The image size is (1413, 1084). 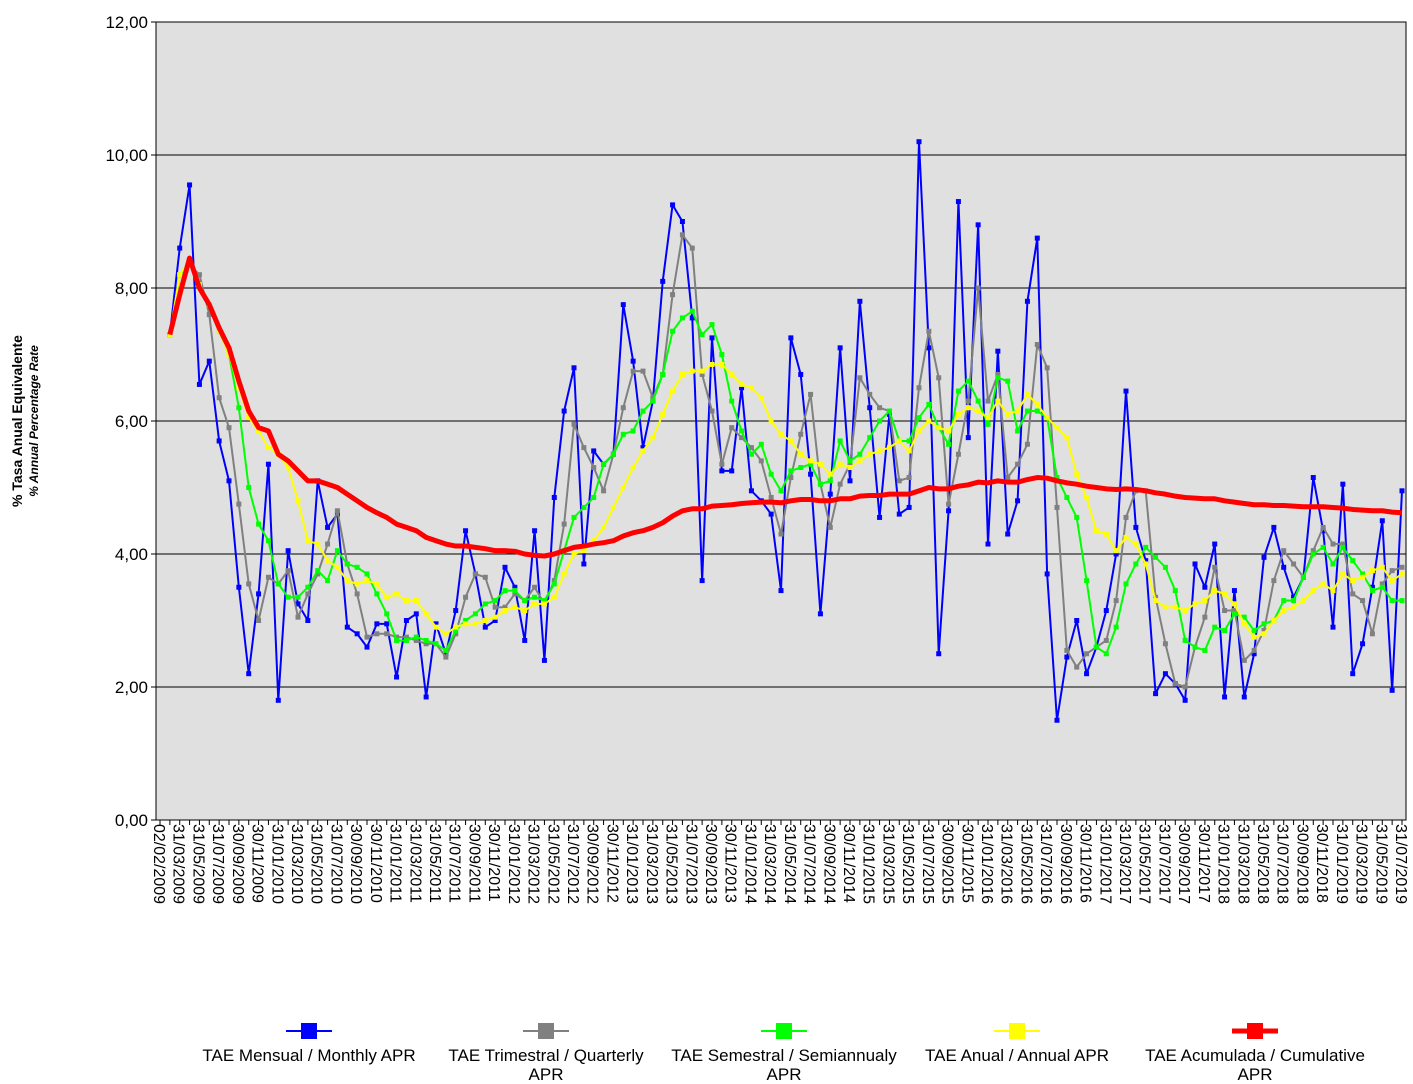 What do you see at coordinates (907, 864) in the screenshot?
I see `x-tick-label: 31/05/2015` at bounding box center [907, 864].